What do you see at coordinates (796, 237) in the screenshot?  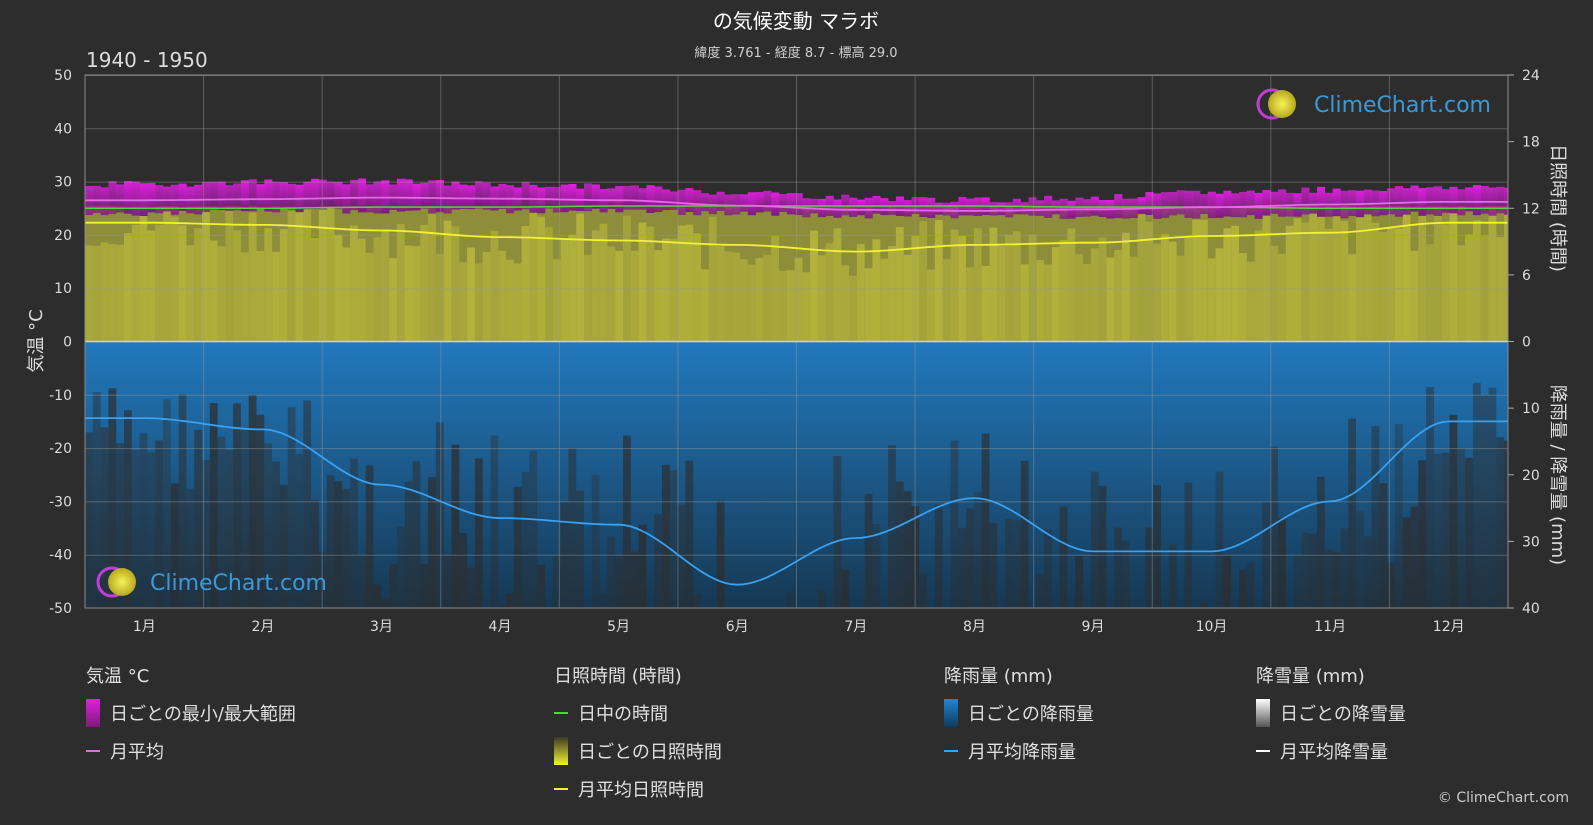 I see `sunshine-monthly-mean-line` at bounding box center [796, 237].